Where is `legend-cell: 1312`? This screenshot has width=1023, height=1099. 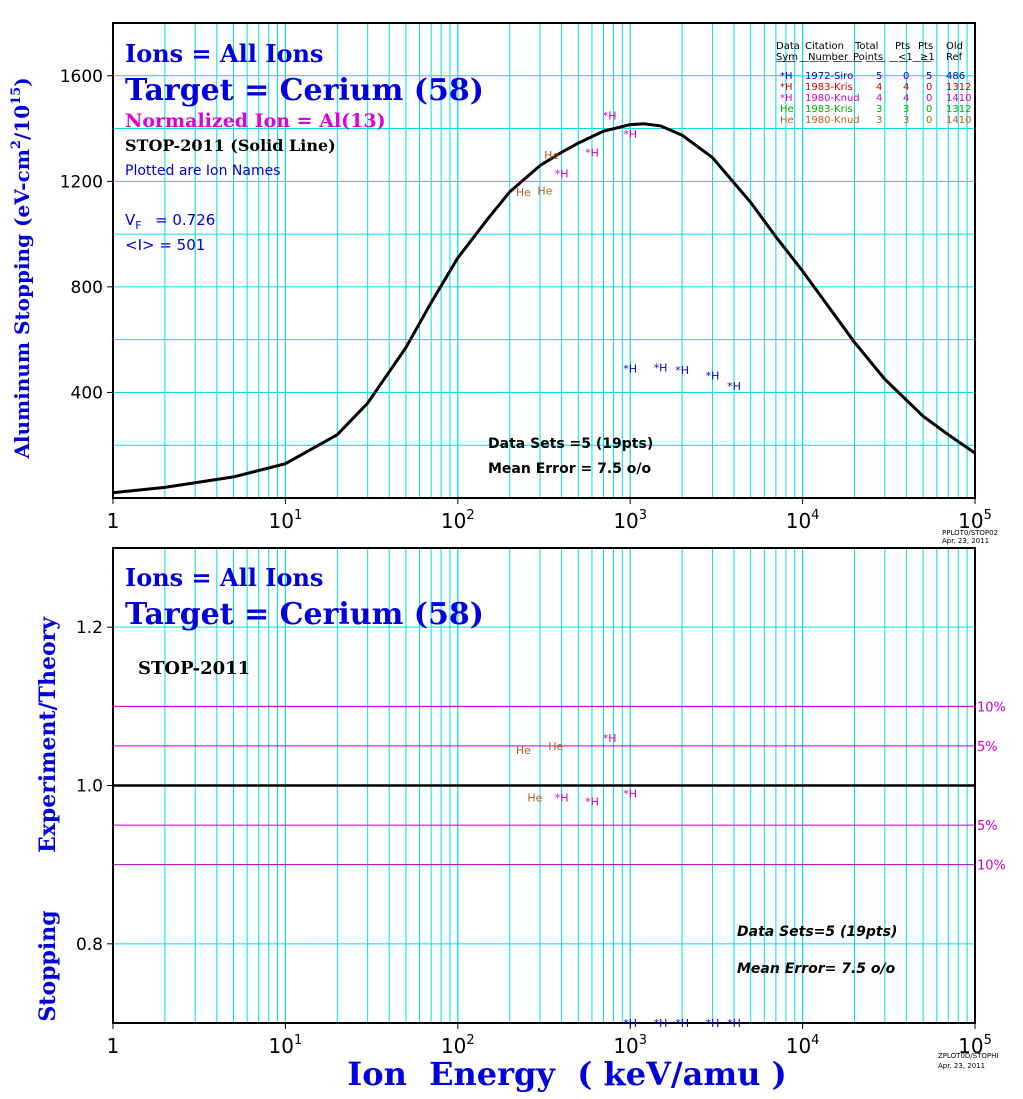
legend-cell: 1312 is located at coordinates (958, 109).